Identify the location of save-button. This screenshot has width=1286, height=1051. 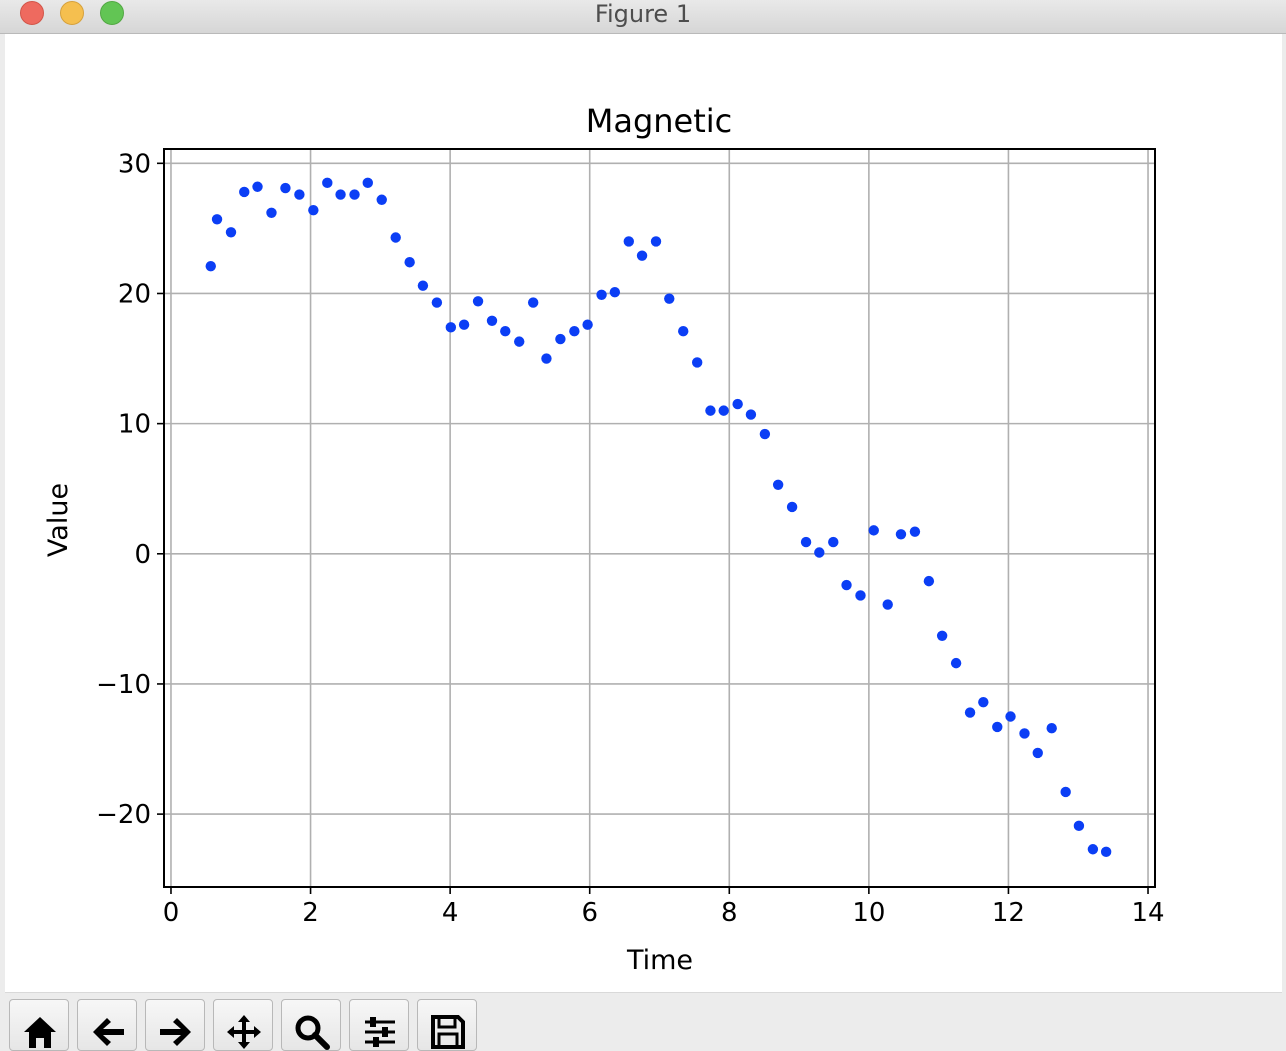
(447, 1025).